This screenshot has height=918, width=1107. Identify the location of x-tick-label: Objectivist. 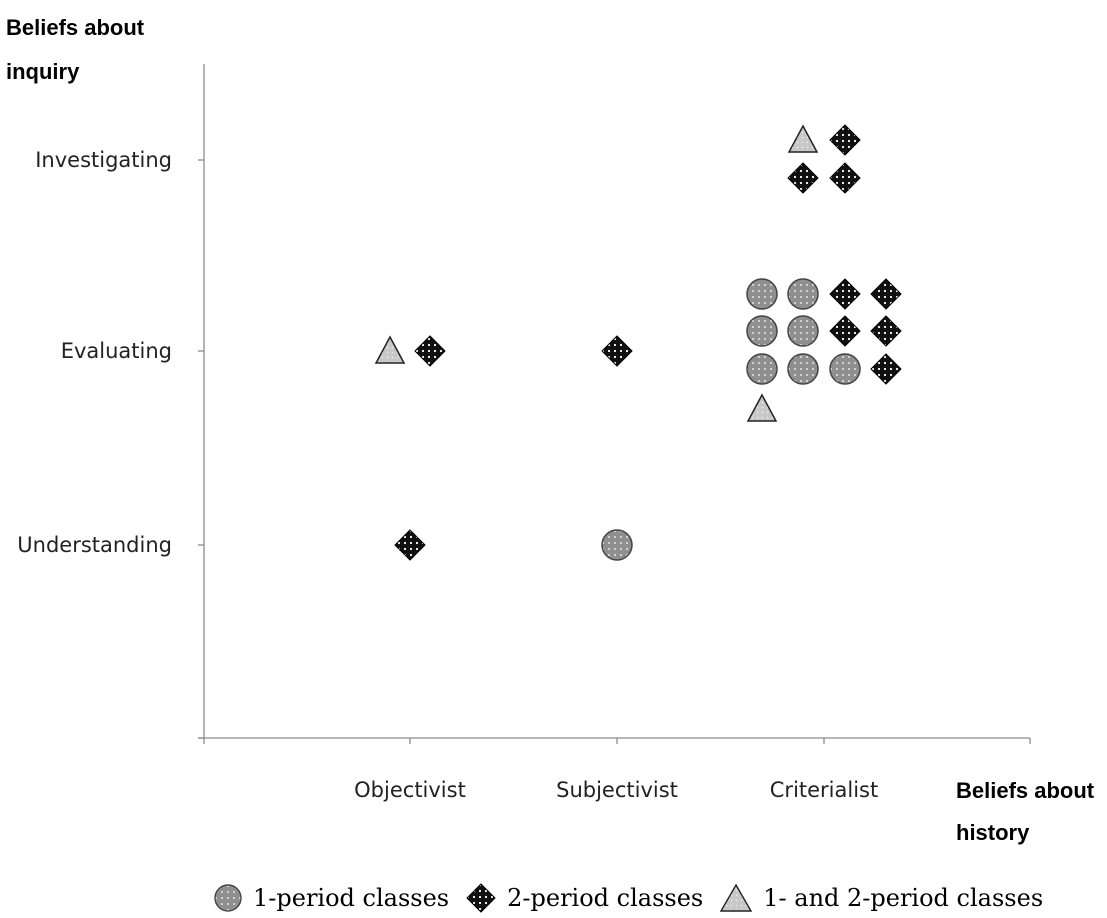
(410, 790).